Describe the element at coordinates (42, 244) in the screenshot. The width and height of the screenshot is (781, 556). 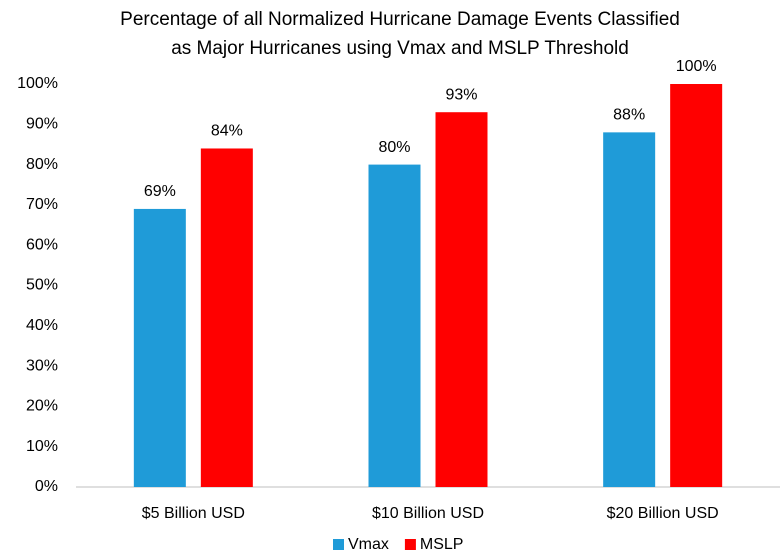
I see `y-tick-label: 60%` at that location.